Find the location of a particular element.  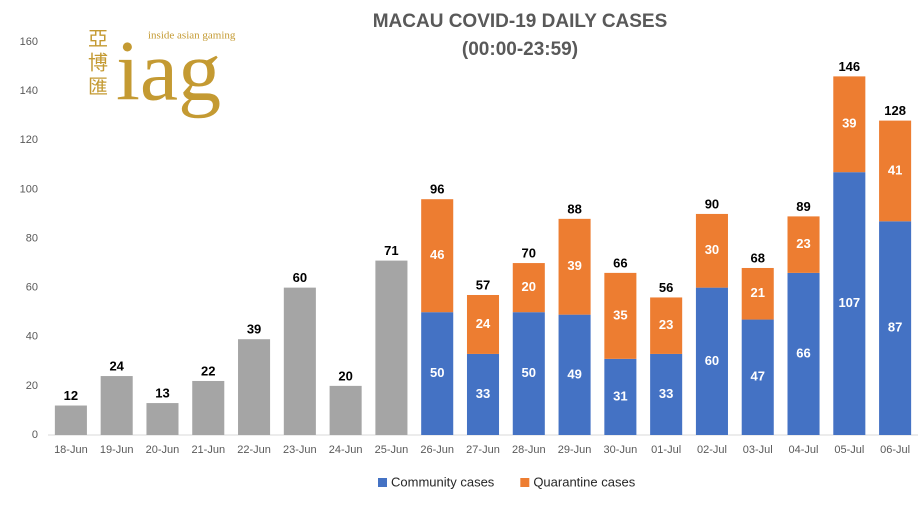

x-tick-label: 01-Jul is located at coordinates (666, 450).